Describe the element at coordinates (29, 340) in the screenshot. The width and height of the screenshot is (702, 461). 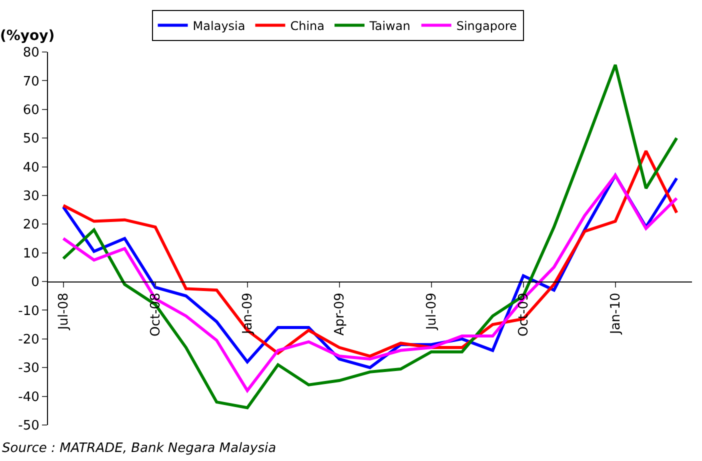
I see `y-tick-label: -20` at that location.